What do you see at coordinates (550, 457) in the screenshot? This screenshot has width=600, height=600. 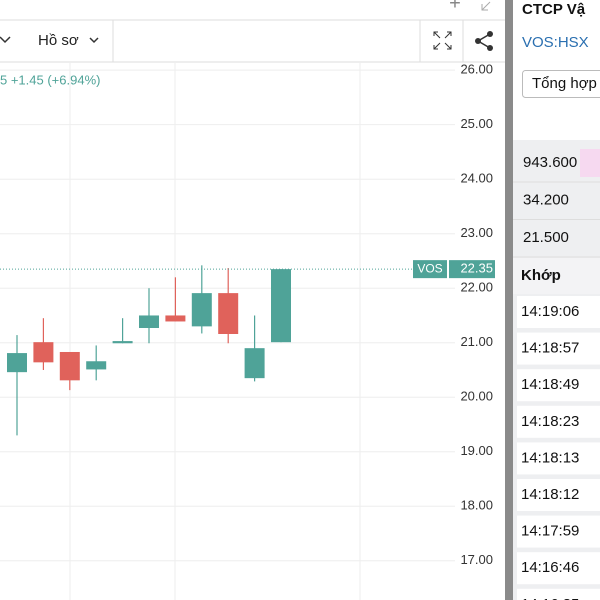 I see `trade-time: 14:18:13` at bounding box center [550, 457].